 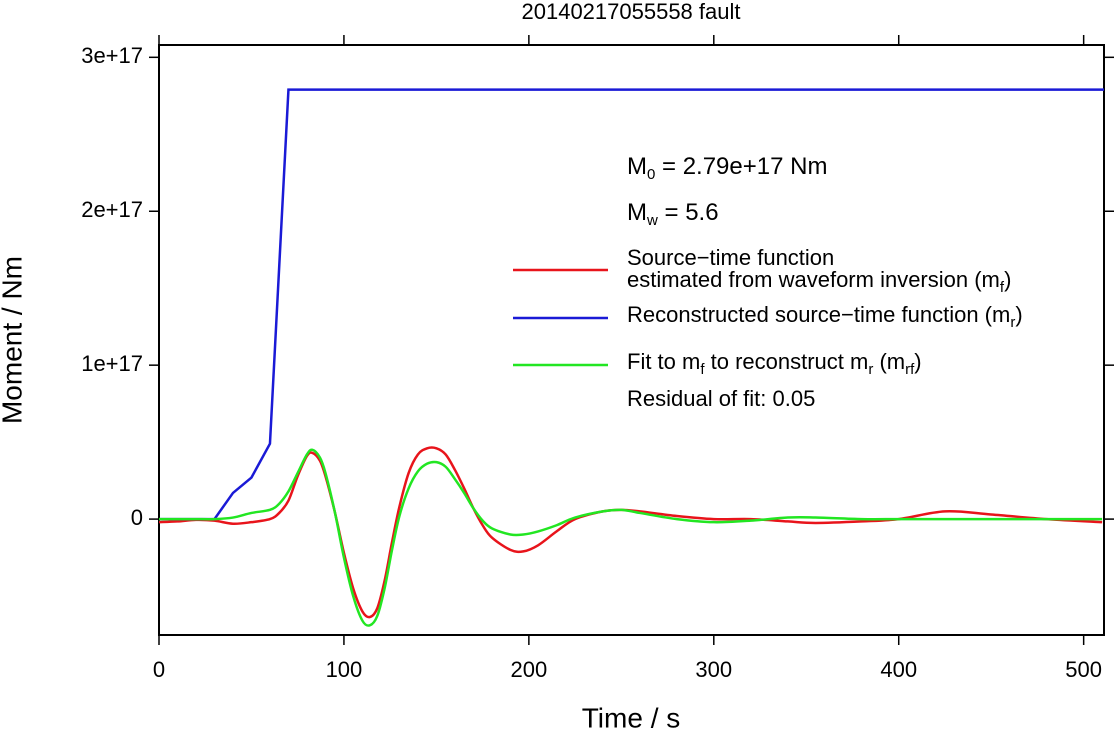 I want to click on legend-label: Fit to mf to reconstruct mr (mrf), so click(x=774, y=363).